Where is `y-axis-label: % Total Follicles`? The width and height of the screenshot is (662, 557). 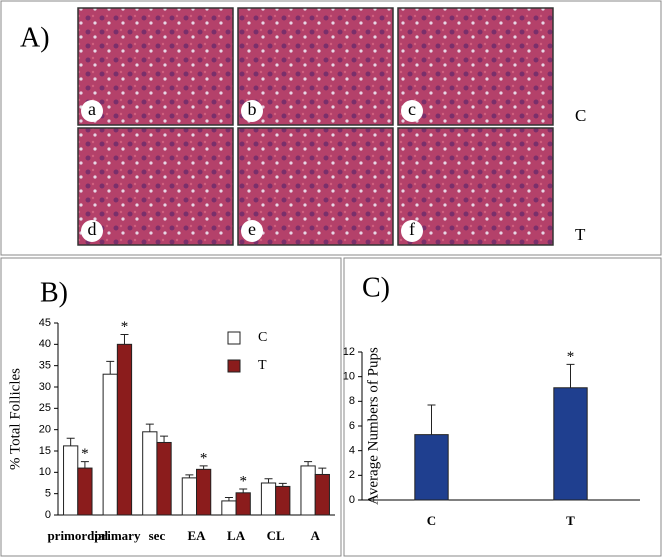
y-axis-label: % Total Follicles is located at coordinates (15, 419).